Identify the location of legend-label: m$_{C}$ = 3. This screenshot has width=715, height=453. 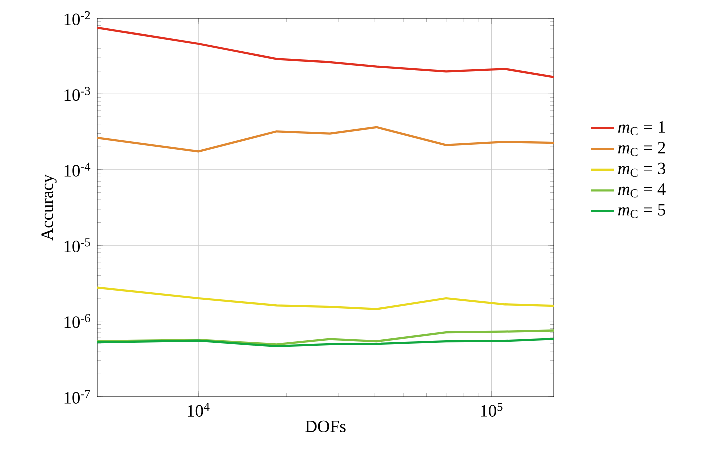
(642, 170).